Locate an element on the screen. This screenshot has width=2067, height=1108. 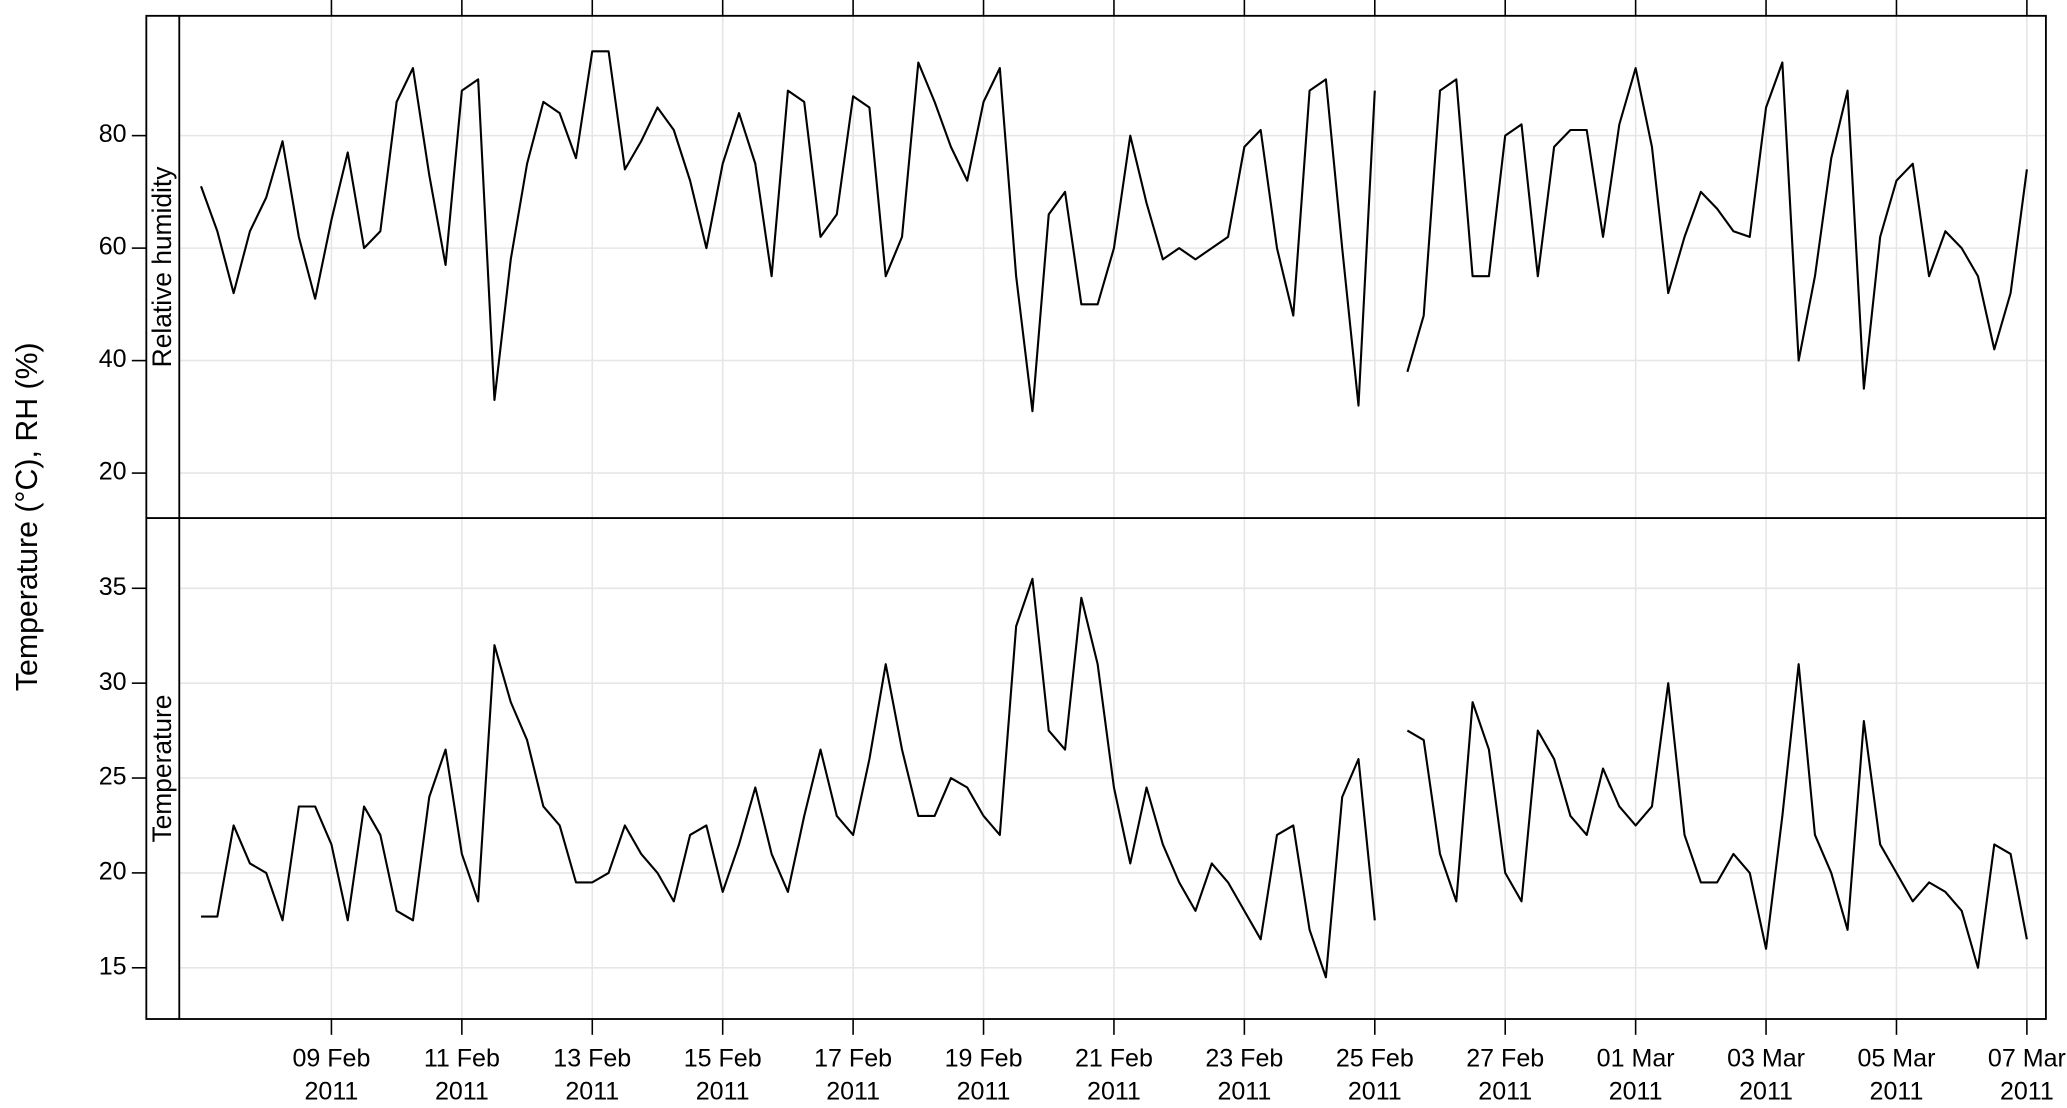
y-tick-label: 30 is located at coordinates (113, 682).